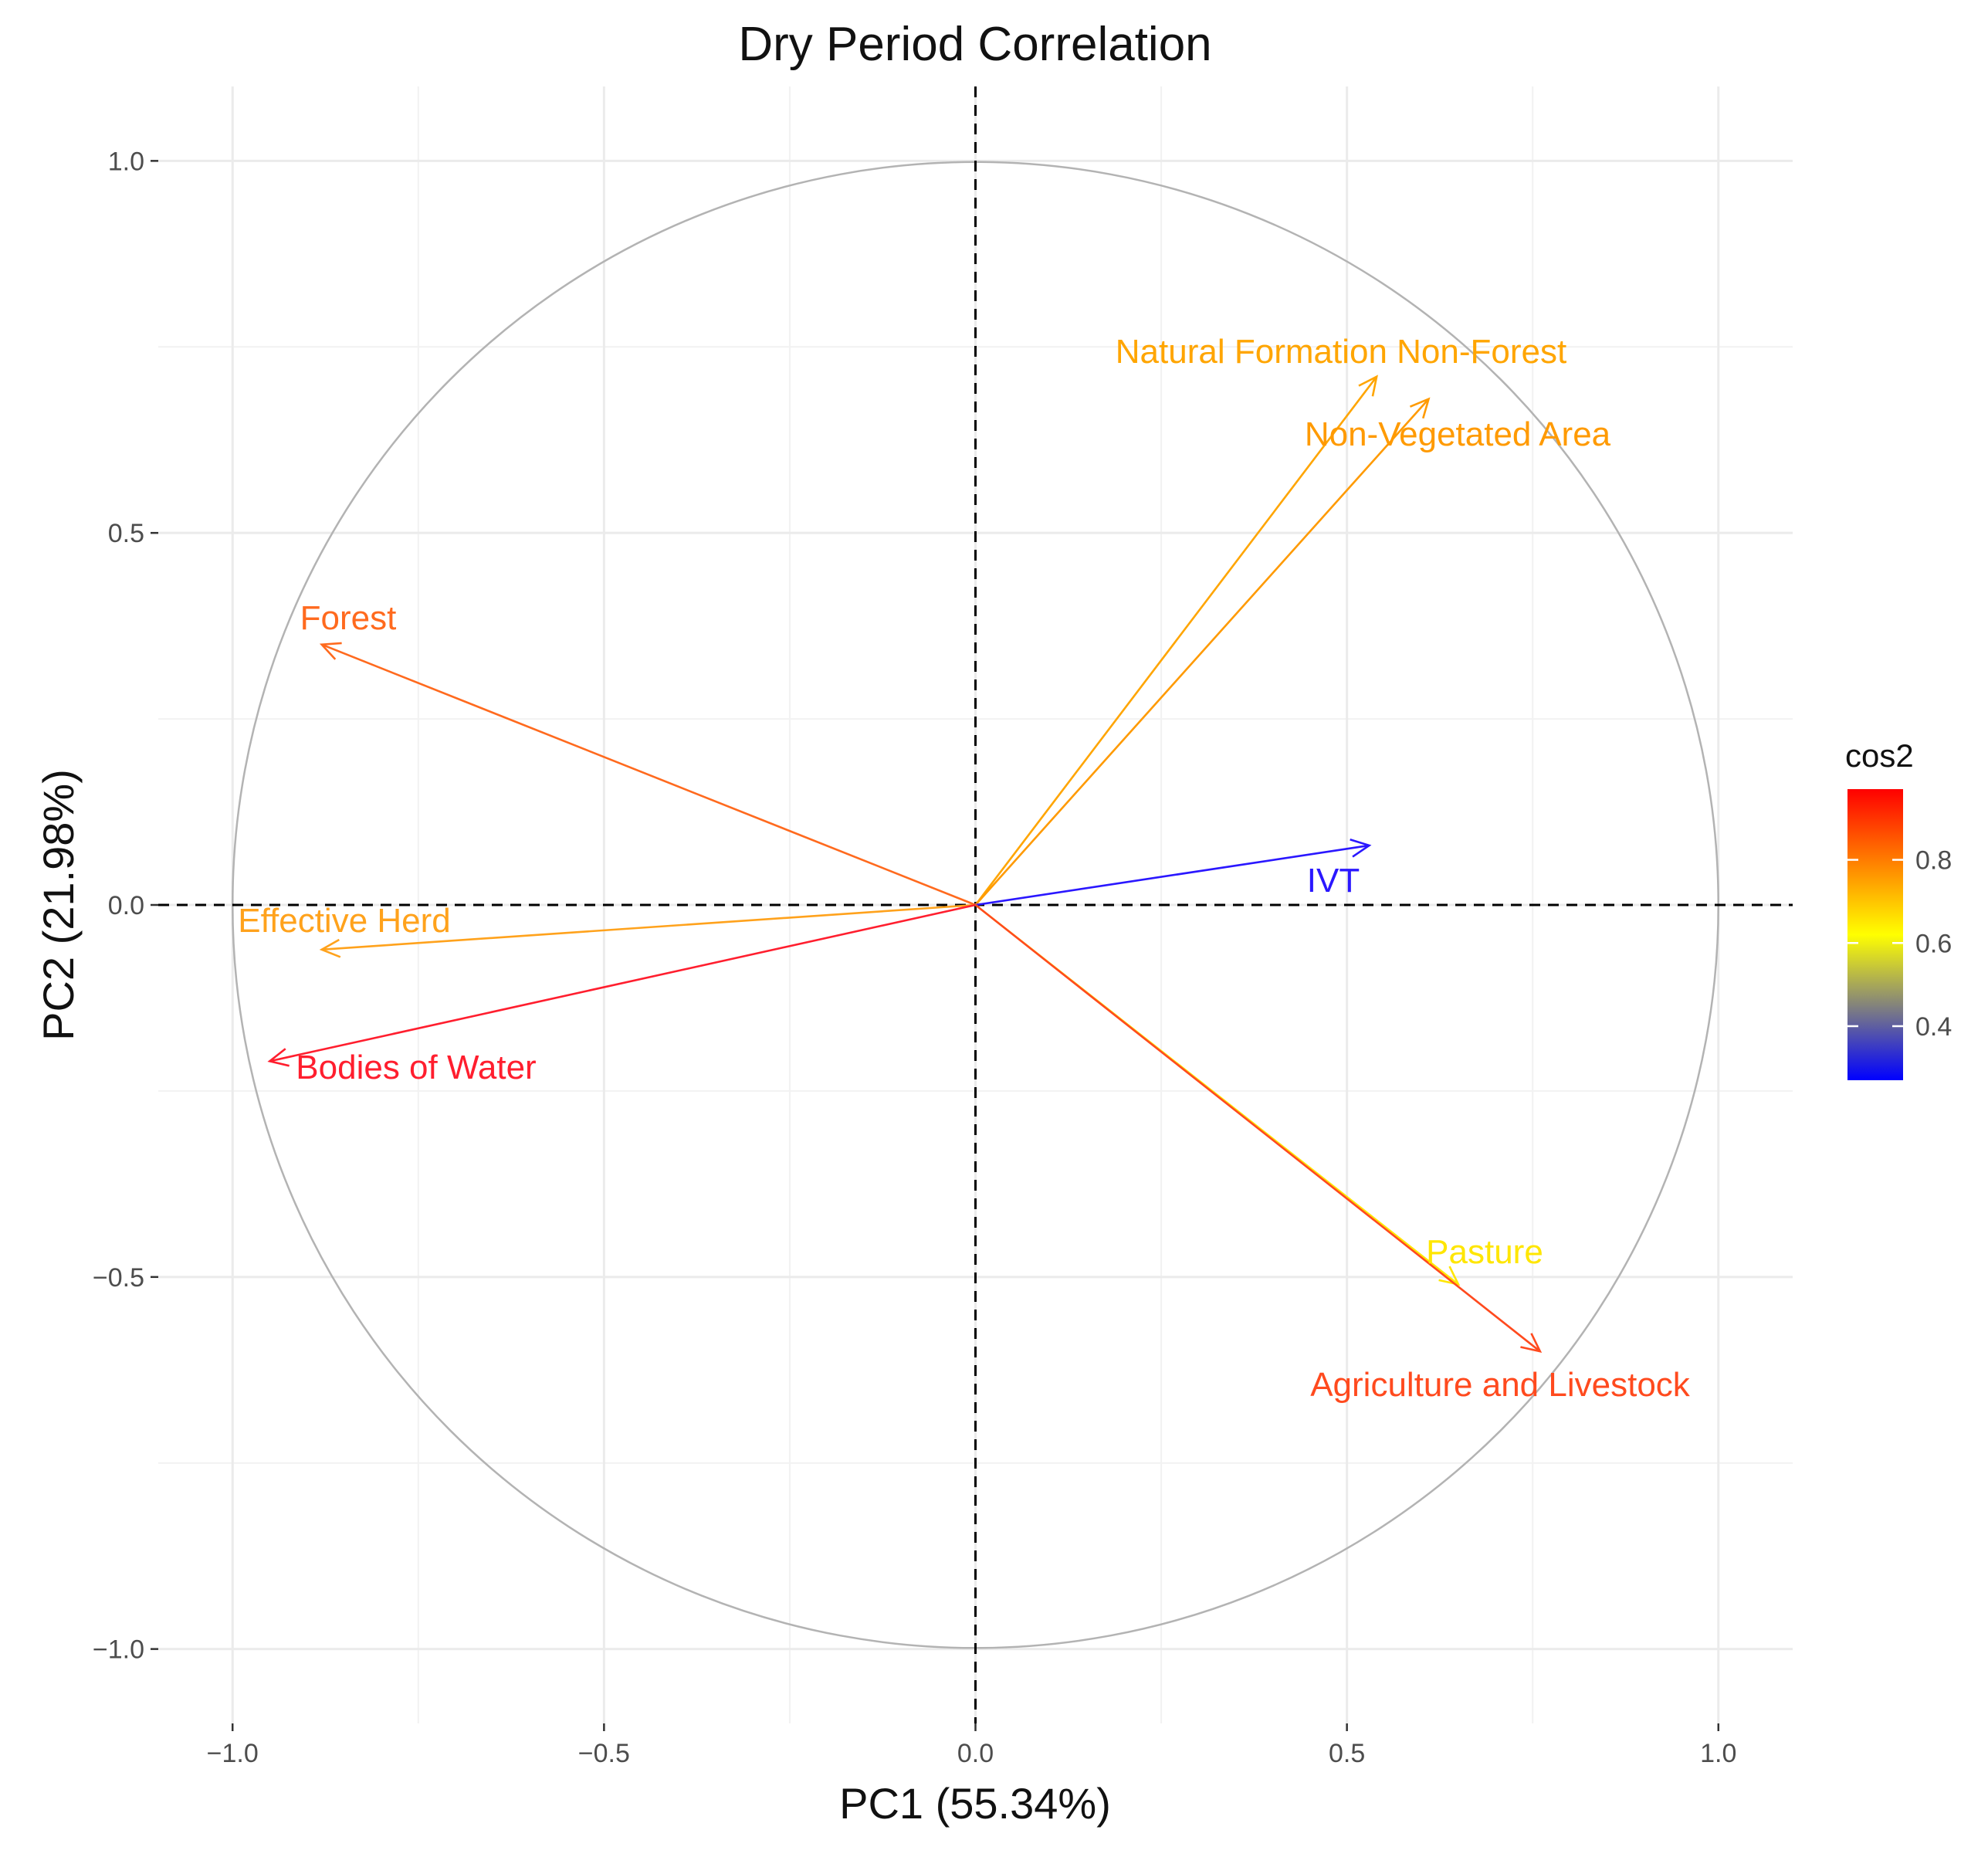 Image resolution: width=1988 pixels, height=1857 pixels. I want to click on x-axis-title: PC1 (55.34%), so click(975, 1804).